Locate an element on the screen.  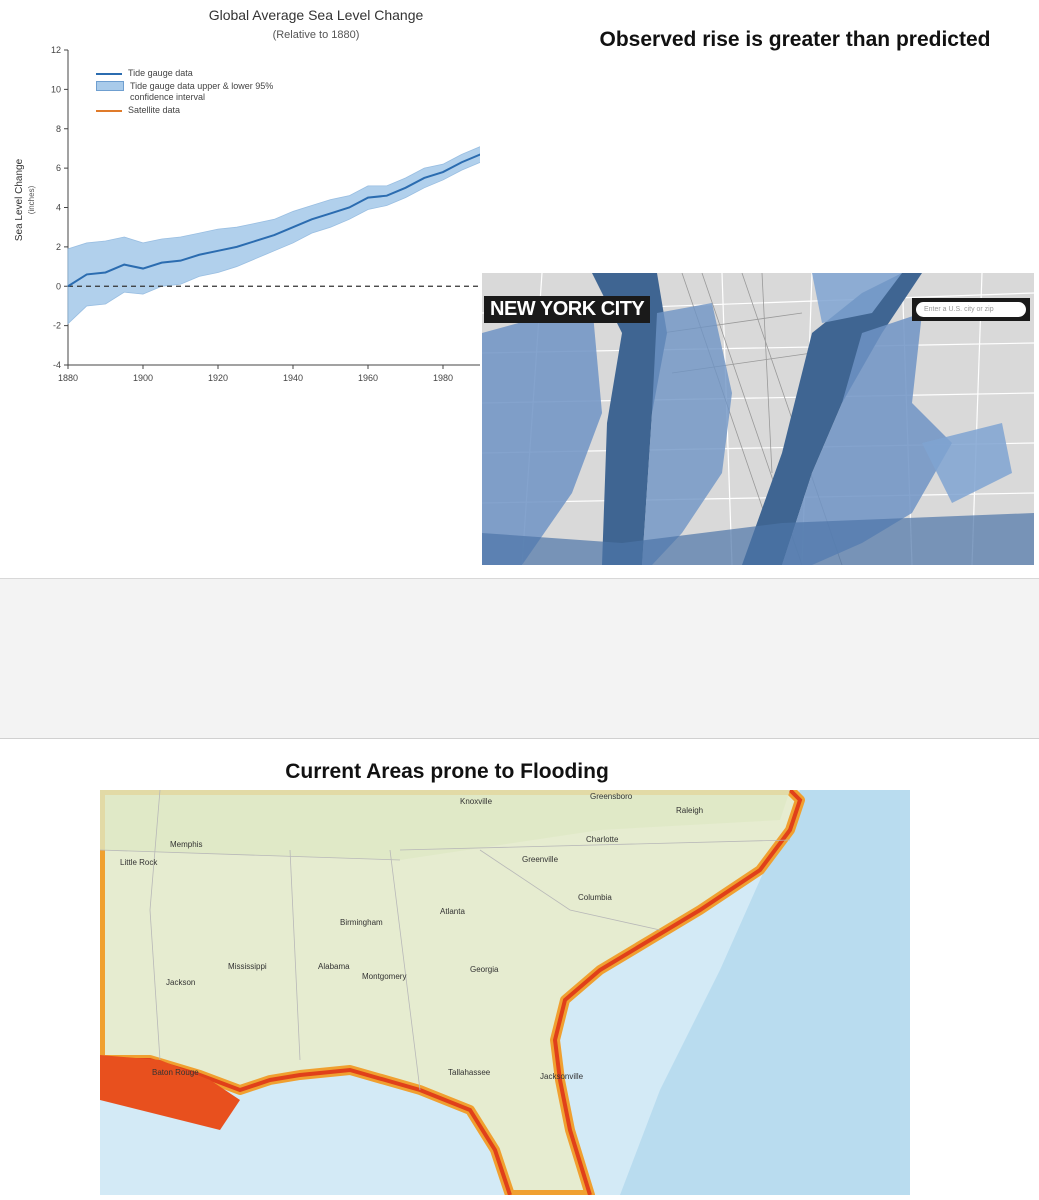
y-tick-label: 4 is located at coordinates (58, 208).